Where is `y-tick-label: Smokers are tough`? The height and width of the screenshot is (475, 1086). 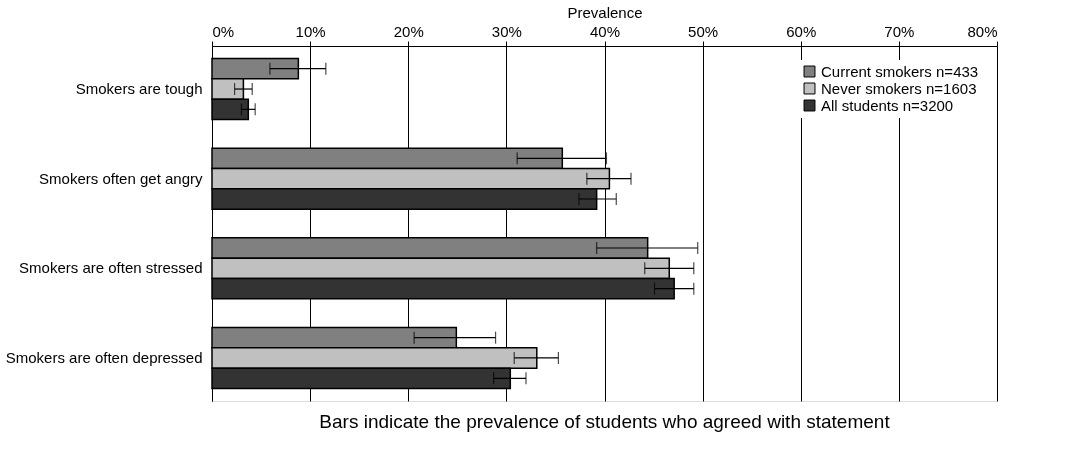
y-tick-label: Smokers are tough is located at coordinates (139, 89).